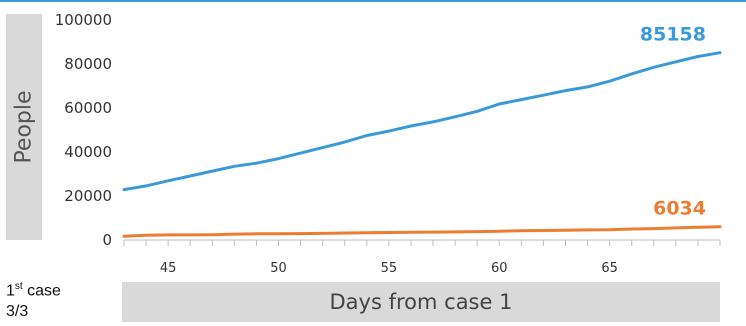  Describe the element at coordinates (88, 64) in the screenshot. I see `y-tick-label: 80000` at that location.